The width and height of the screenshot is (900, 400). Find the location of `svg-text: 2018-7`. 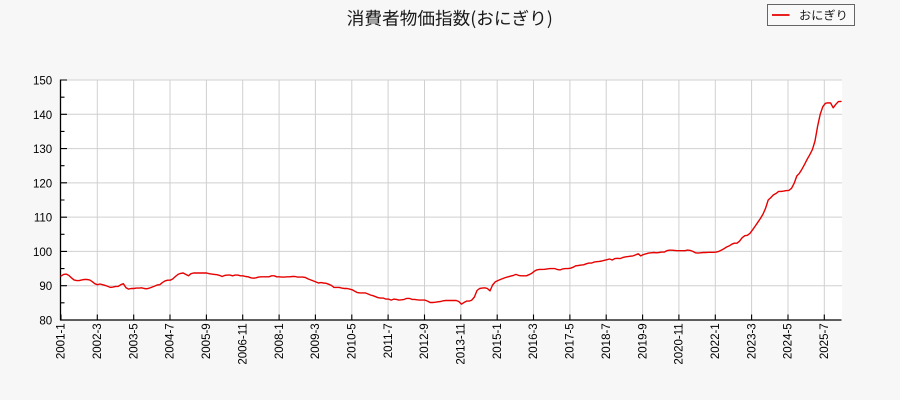

svg-text: 2018-7 is located at coordinates (607, 341).